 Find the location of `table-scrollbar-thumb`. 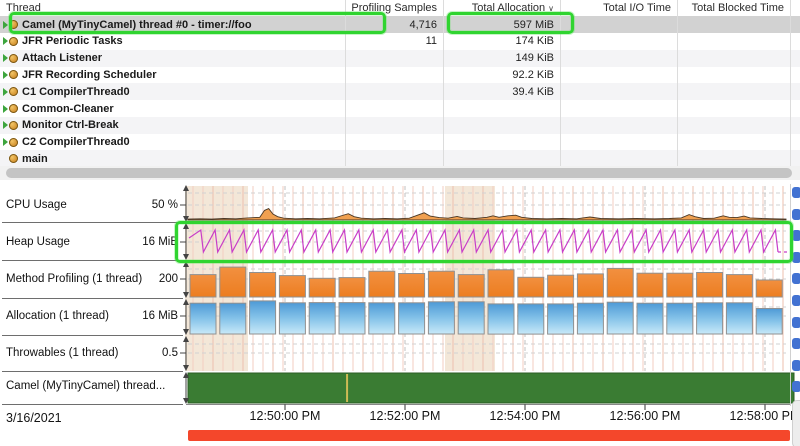

table-scrollbar-thumb is located at coordinates (399, 173).